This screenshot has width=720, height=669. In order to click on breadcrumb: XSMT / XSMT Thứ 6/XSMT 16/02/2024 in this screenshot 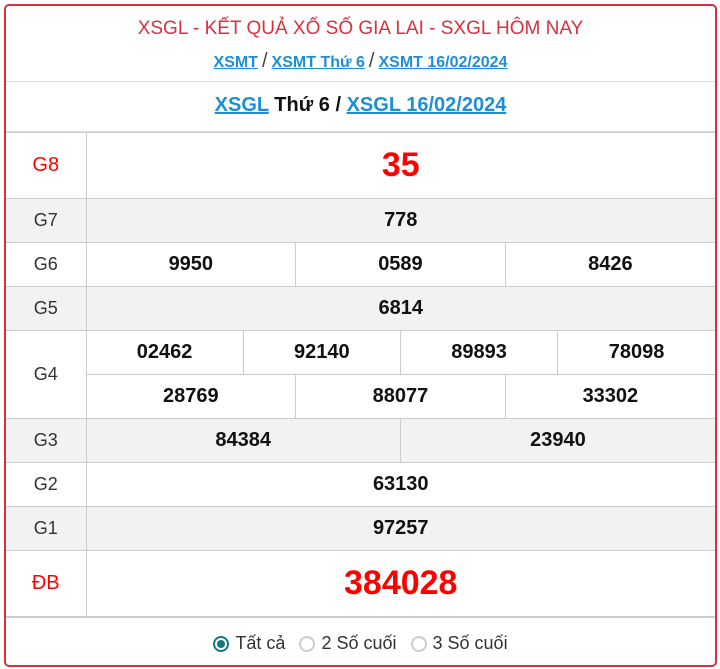, I will do `click(360, 61)`.